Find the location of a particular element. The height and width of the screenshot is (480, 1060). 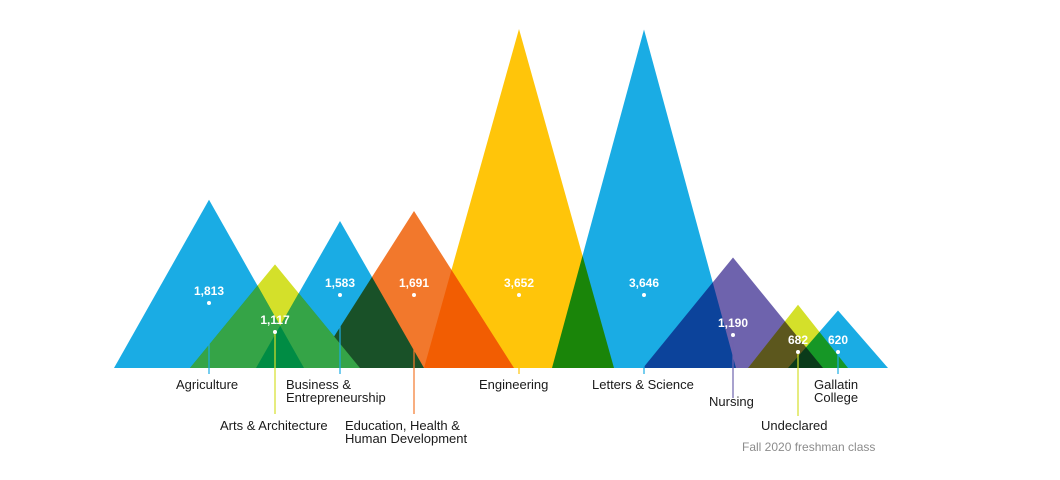

value-label-9: 620 is located at coordinates (838, 340).